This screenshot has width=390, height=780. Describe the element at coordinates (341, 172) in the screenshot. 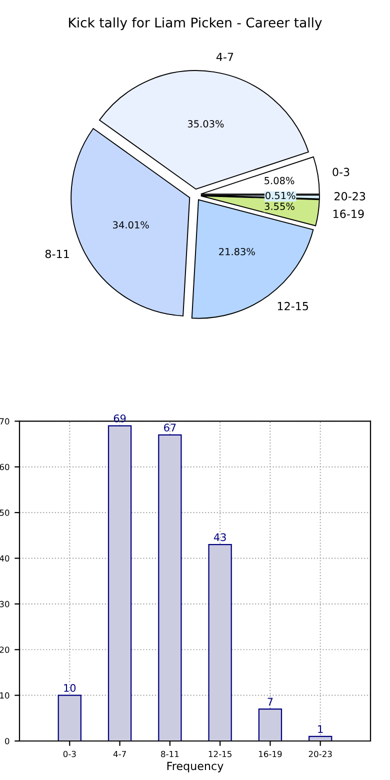

I see `slice-label: 0-3` at that location.